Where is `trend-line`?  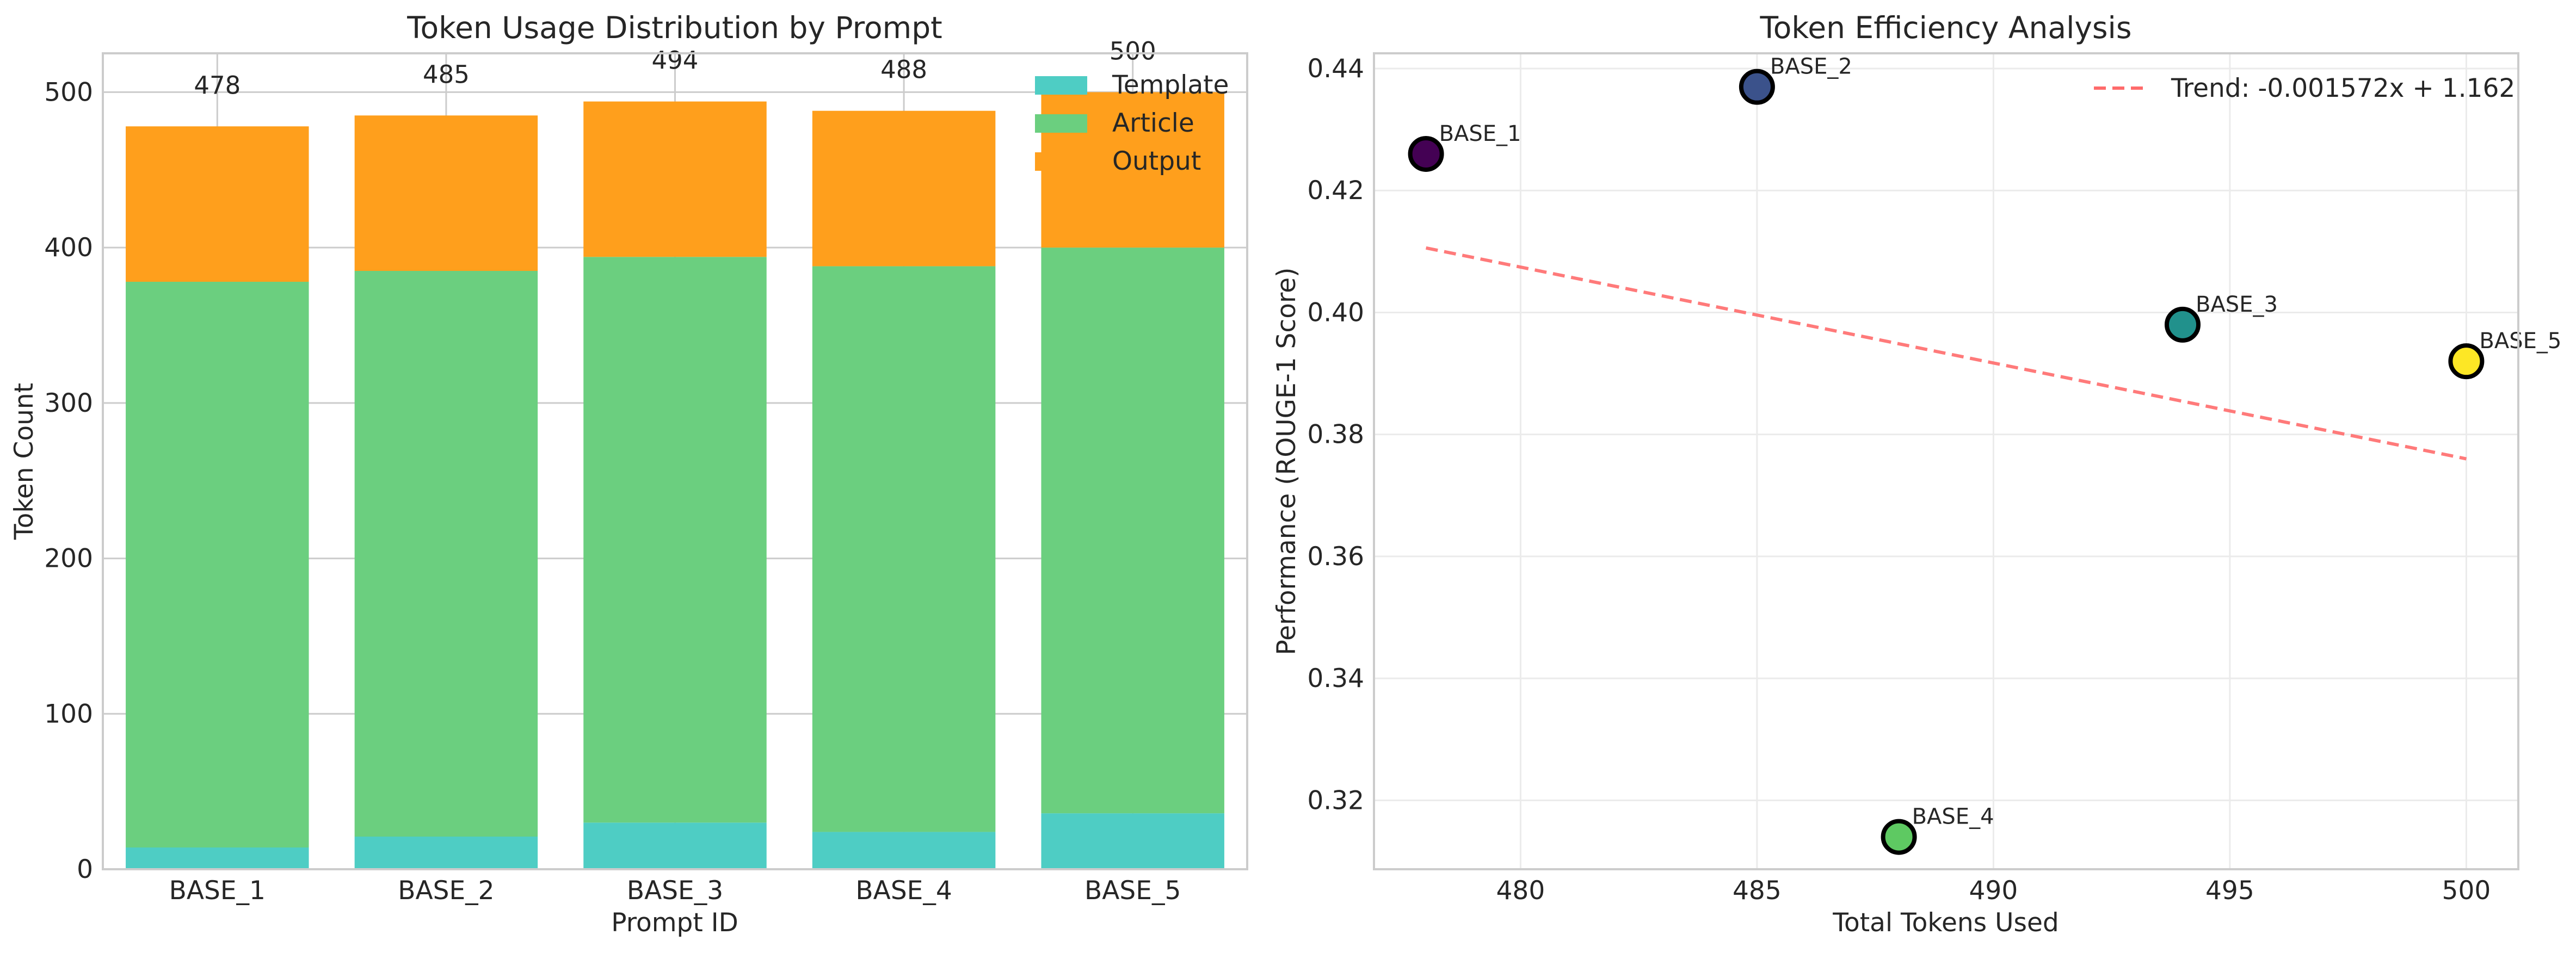 trend-line is located at coordinates (1946, 353).